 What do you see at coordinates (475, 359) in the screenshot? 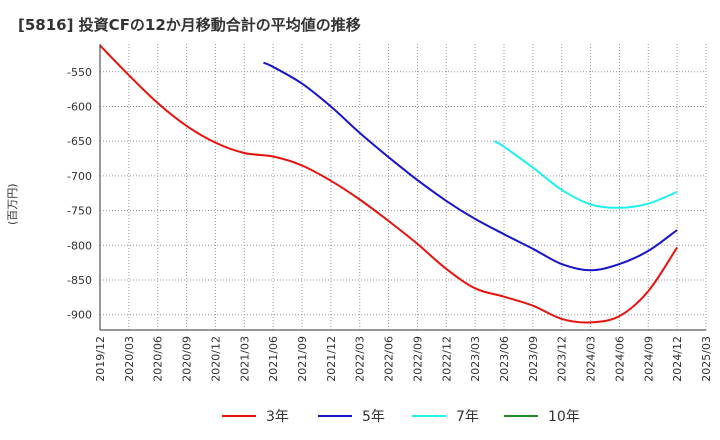
I see `x-tick-label: 2023/03` at bounding box center [475, 359].